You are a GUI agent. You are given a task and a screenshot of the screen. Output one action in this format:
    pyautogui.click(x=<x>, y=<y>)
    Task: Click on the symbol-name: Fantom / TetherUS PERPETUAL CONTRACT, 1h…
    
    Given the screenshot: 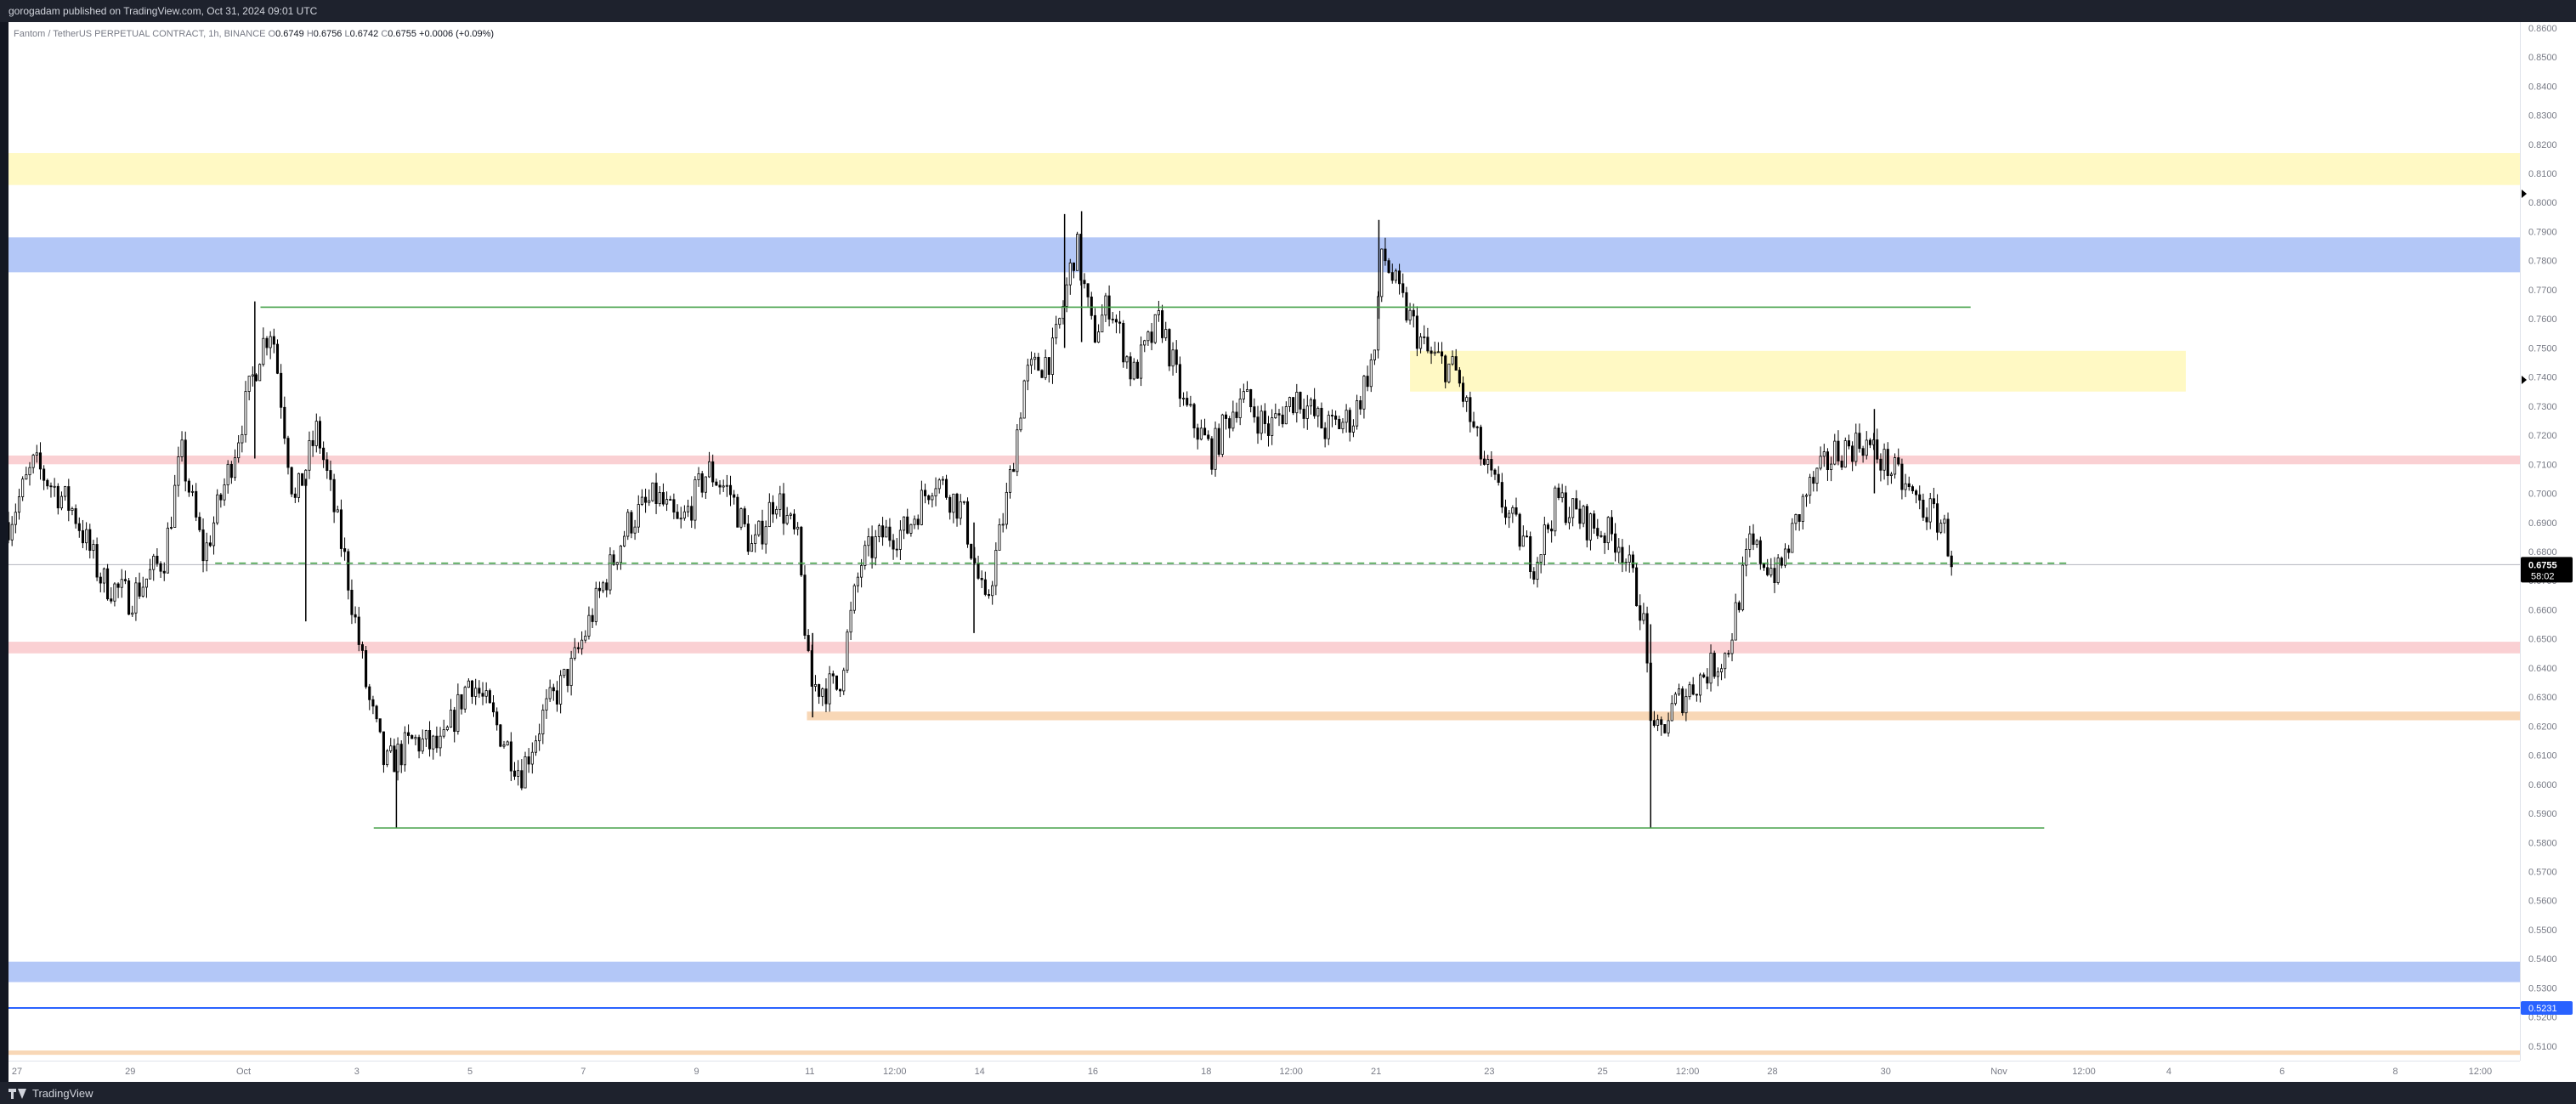 What is the action you would take?
    pyautogui.click(x=140, y=34)
    